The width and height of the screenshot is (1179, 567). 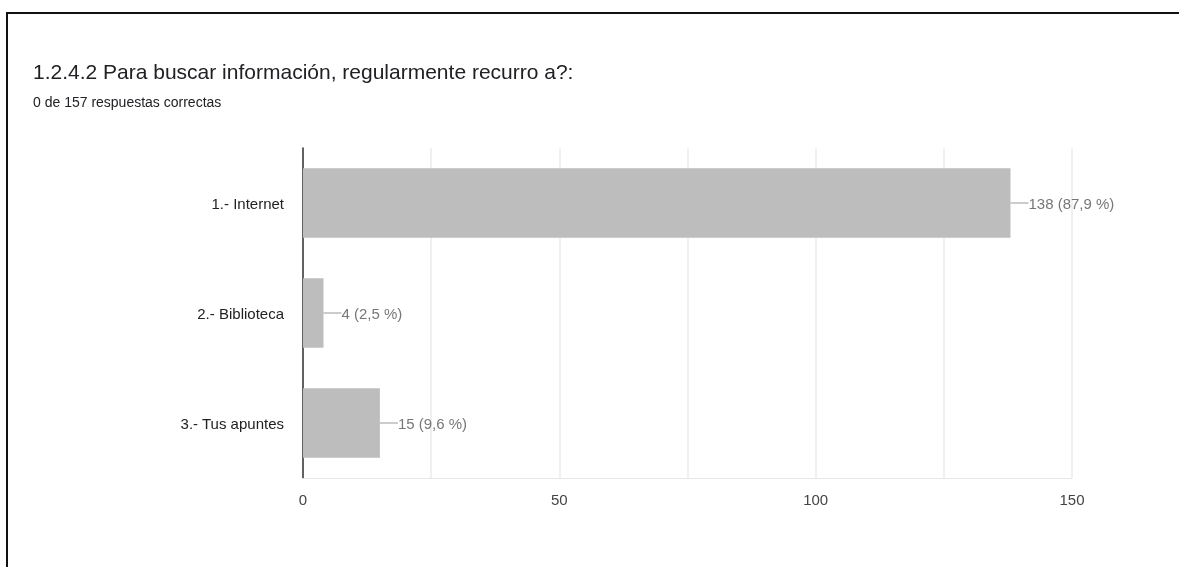 What do you see at coordinates (1072, 499) in the screenshot?
I see `x-tick-label: 150` at bounding box center [1072, 499].